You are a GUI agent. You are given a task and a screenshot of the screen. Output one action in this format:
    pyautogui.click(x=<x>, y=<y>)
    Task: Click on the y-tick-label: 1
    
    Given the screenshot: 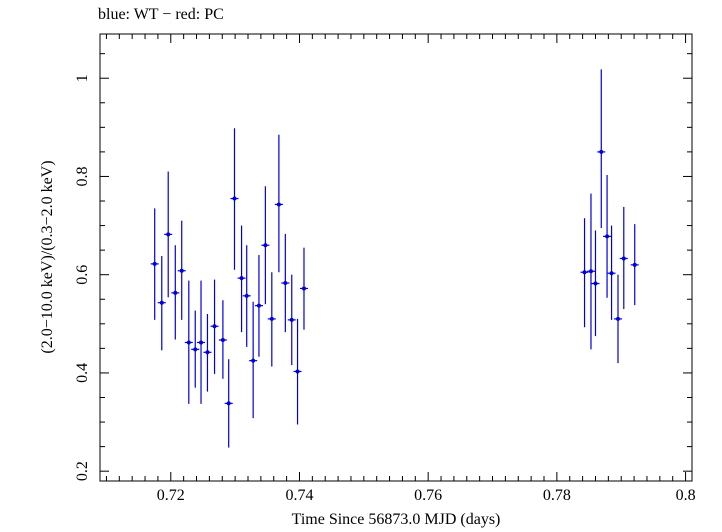 What is the action you would take?
    pyautogui.click(x=82, y=78)
    